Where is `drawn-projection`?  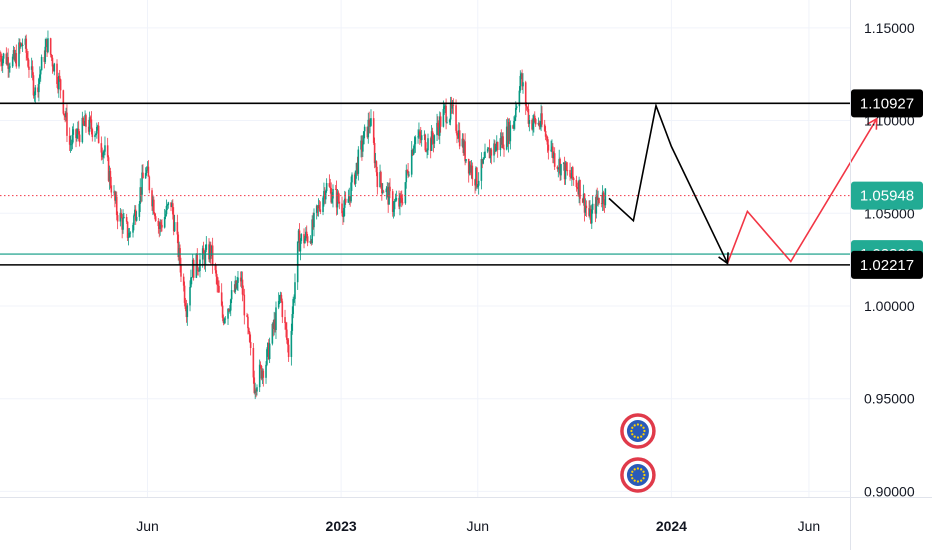 drawn-projection is located at coordinates (743, 183).